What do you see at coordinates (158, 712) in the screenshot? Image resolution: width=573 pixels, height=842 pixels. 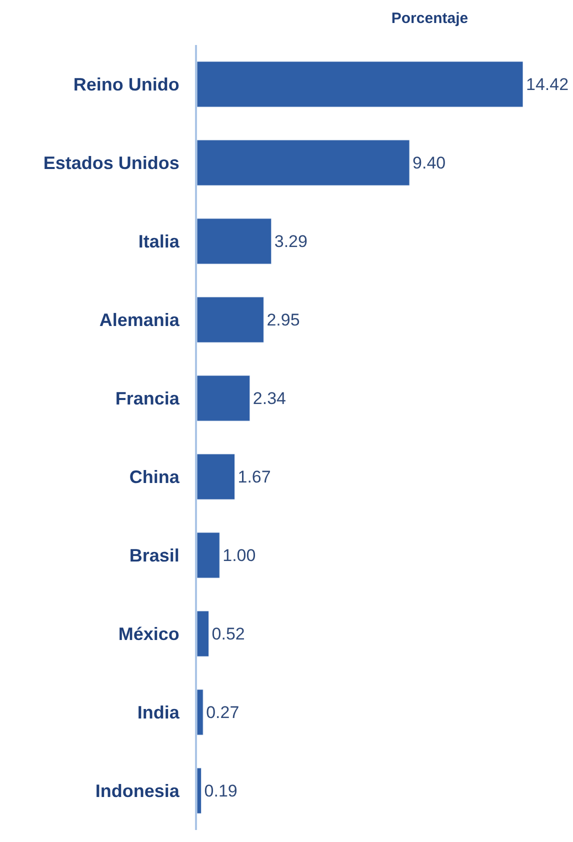 I see `y-tick-label: India` at bounding box center [158, 712].